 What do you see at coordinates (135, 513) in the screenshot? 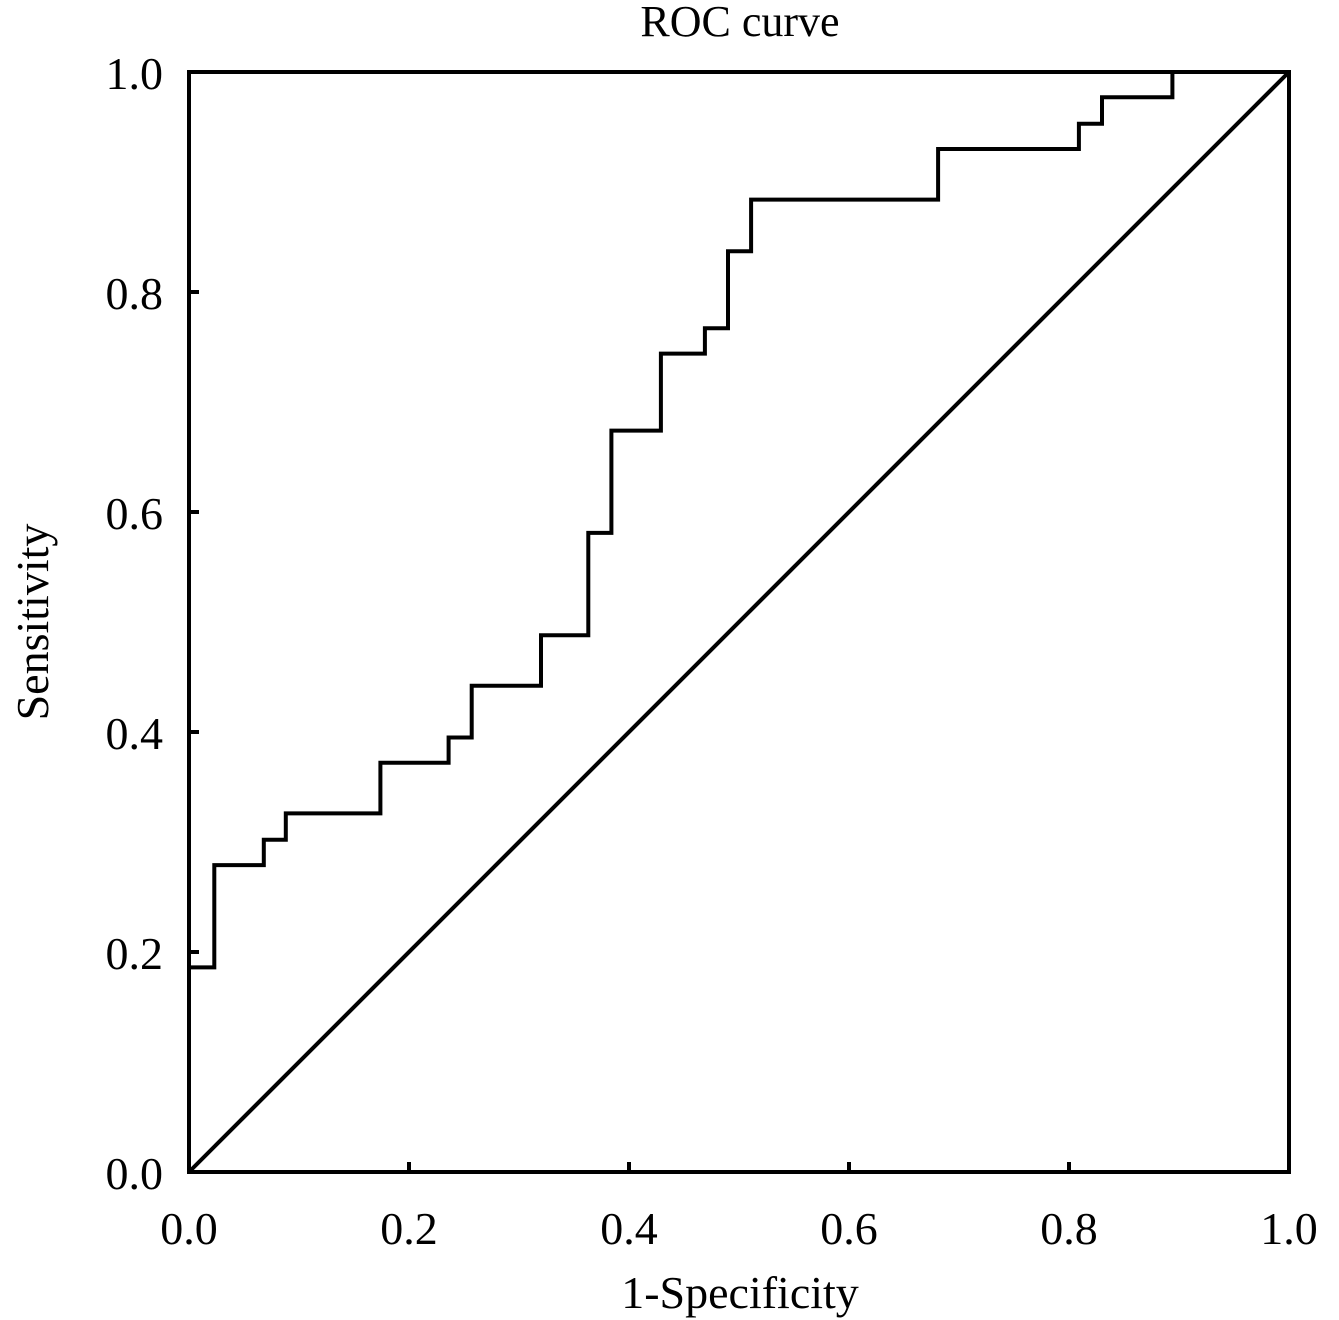
I see `y-tick-label: 0.6` at bounding box center [135, 513].